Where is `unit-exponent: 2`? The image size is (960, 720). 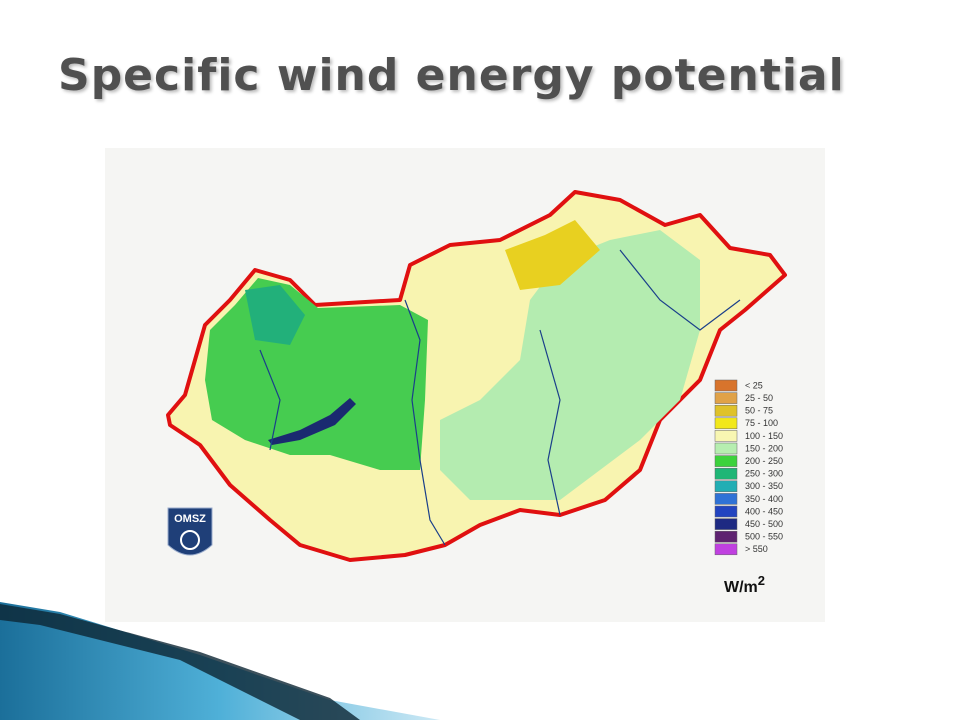 unit-exponent: 2 is located at coordinates (761, 580).